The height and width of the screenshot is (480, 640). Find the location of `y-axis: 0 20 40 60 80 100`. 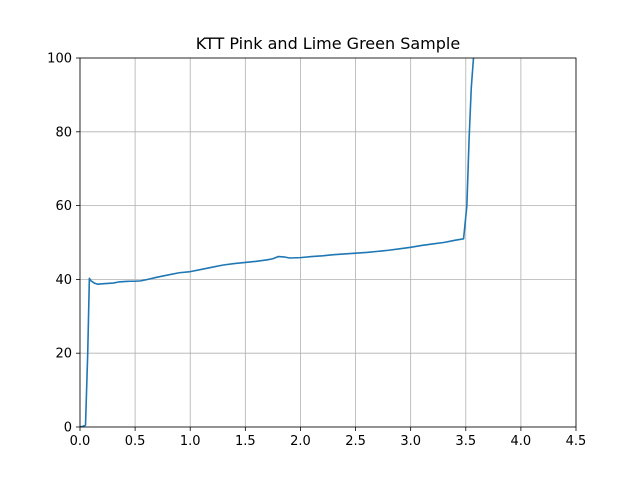

y-axis: 0 20 40 60 80 100 is located at coordinates (63, 244).